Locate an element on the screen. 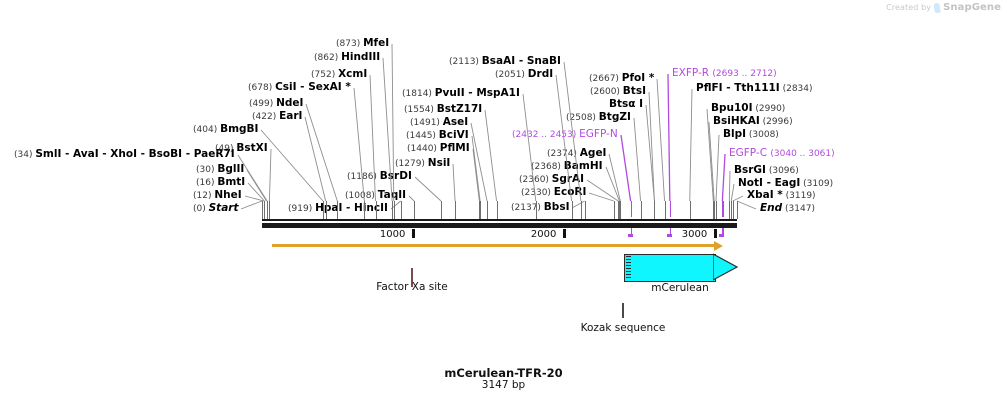 This screenshot has width=1007, height=400. enzyme-name: BstZ17I is located at coordinates (459, 109).